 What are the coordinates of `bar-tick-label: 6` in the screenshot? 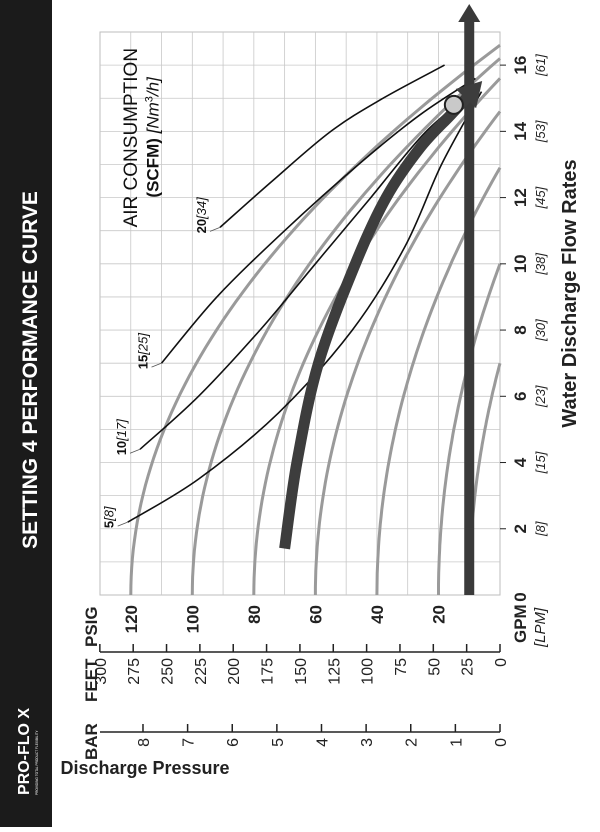 It's located at (233, 742).